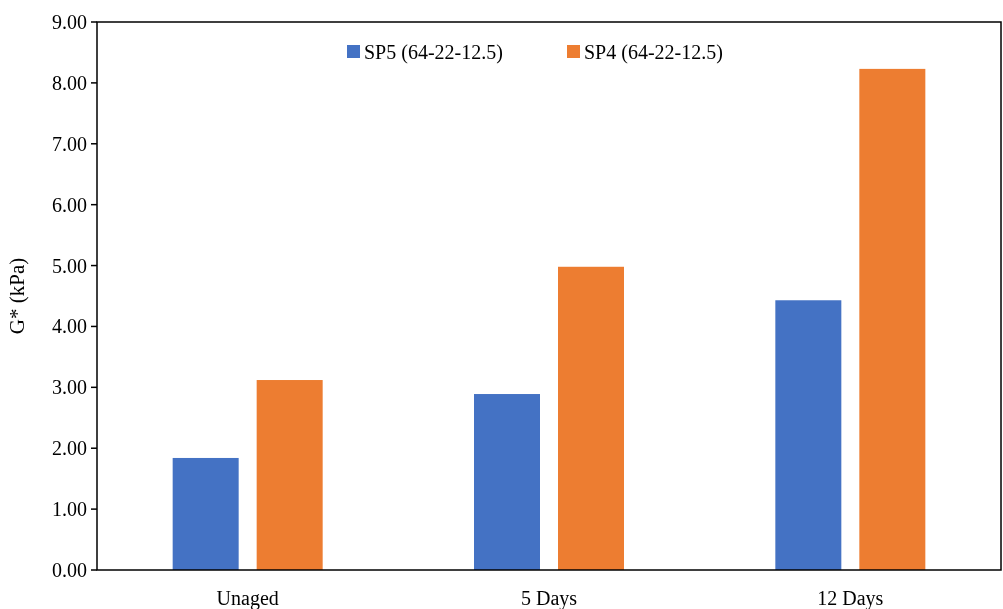  I want to click on y-tick-label: 1.00, so click(69, 509).